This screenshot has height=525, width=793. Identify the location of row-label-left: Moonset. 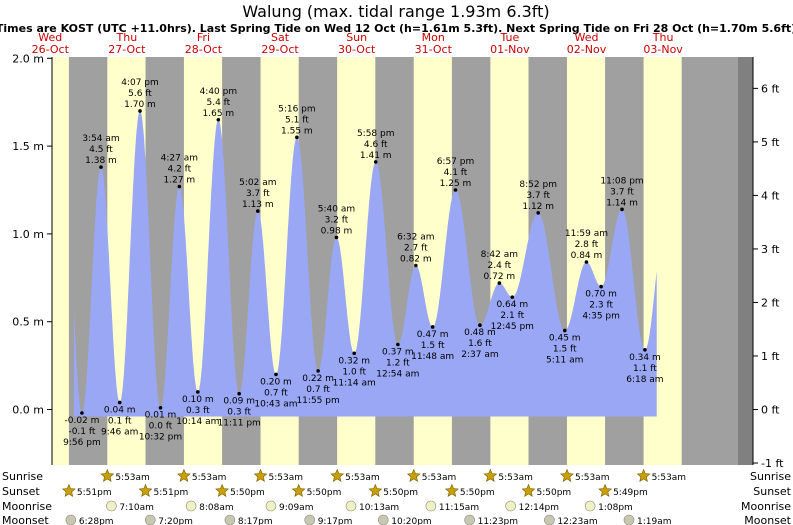
(25, 519).